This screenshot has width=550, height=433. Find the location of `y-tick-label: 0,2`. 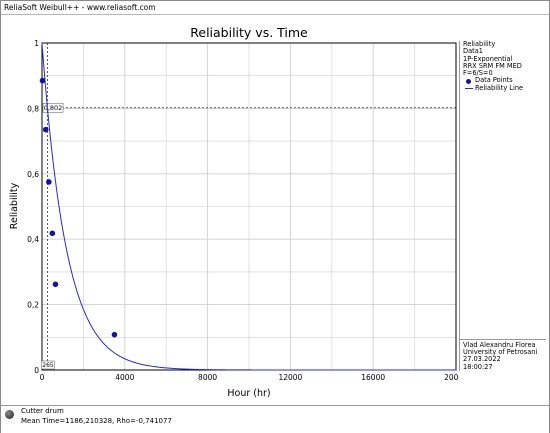

y-tick-label: 0,2 is located at coordinates (33, 305).